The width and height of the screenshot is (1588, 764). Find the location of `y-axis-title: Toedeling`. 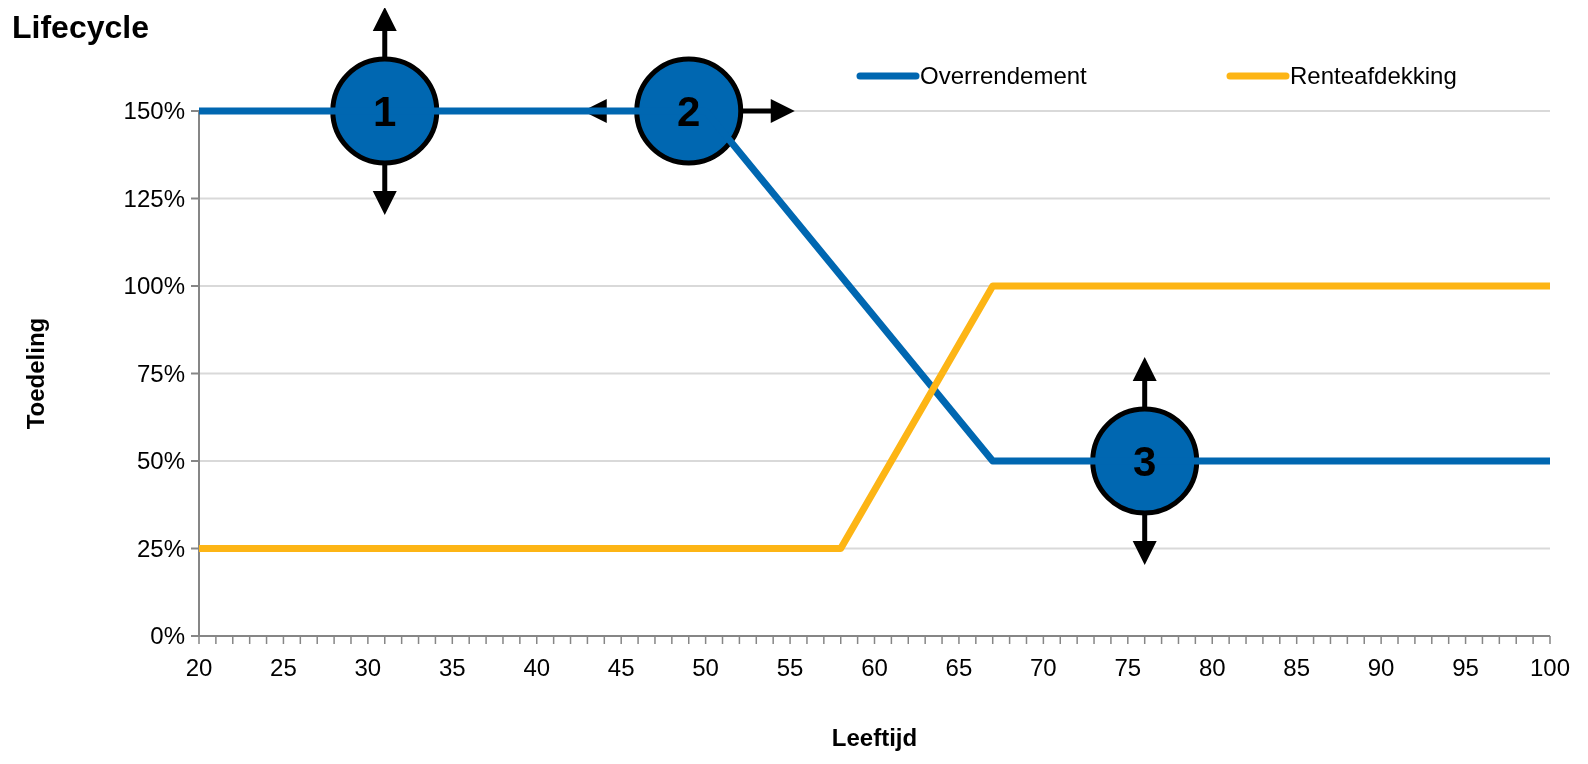

y-axis-title: Toedeling is located at coordinates (35, 373).